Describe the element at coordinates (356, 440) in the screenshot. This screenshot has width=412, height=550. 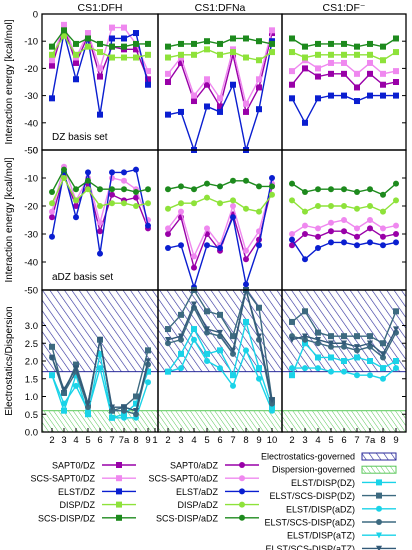
I see `x-tick-label: 7` at that location.